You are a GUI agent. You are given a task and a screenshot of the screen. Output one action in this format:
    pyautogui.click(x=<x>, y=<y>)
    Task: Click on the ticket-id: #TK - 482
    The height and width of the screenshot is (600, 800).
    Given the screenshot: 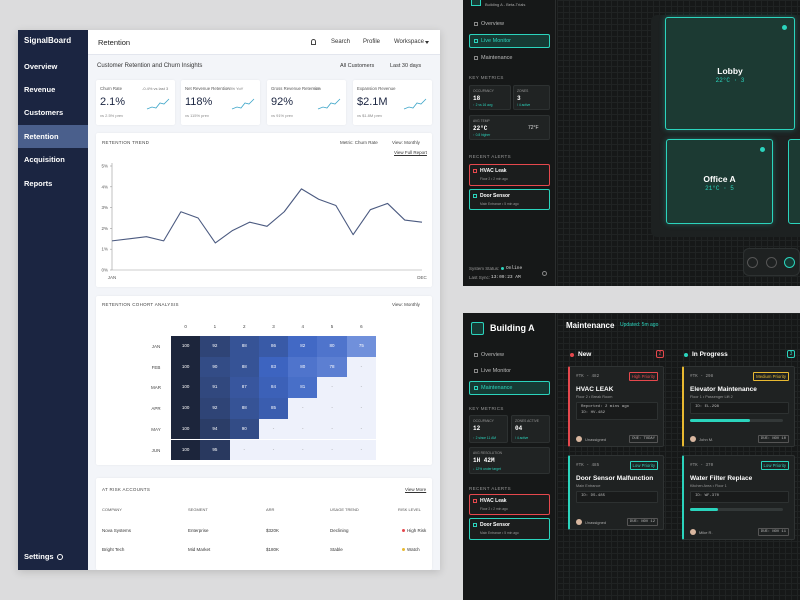 What is the action you would take?
    pyautogui.click(x=588, y=376)
    